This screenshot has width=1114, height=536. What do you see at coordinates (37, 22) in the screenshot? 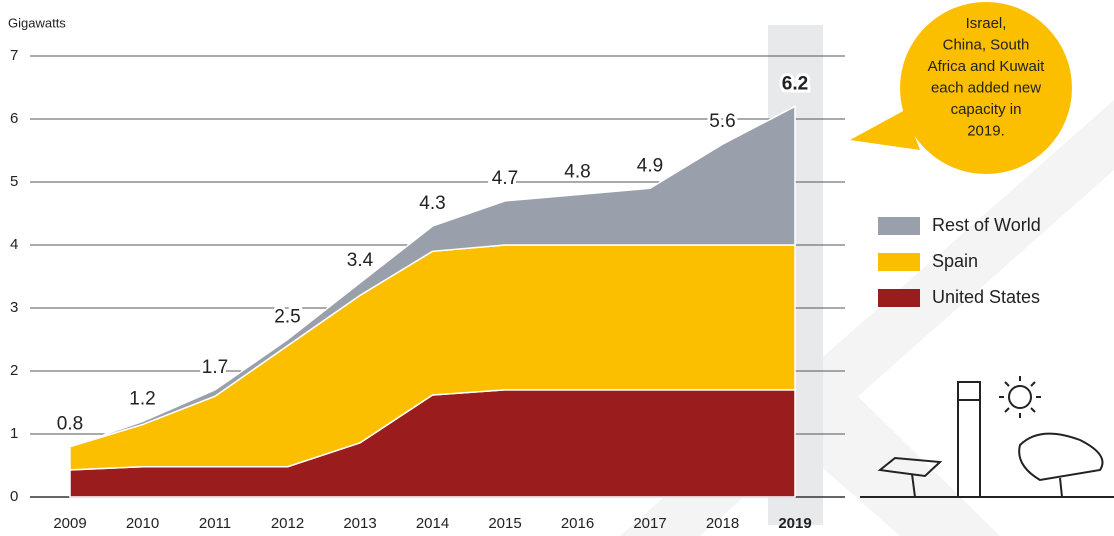
I see `y-axis-label: Gigawatts` at bounding box center [37, 22].